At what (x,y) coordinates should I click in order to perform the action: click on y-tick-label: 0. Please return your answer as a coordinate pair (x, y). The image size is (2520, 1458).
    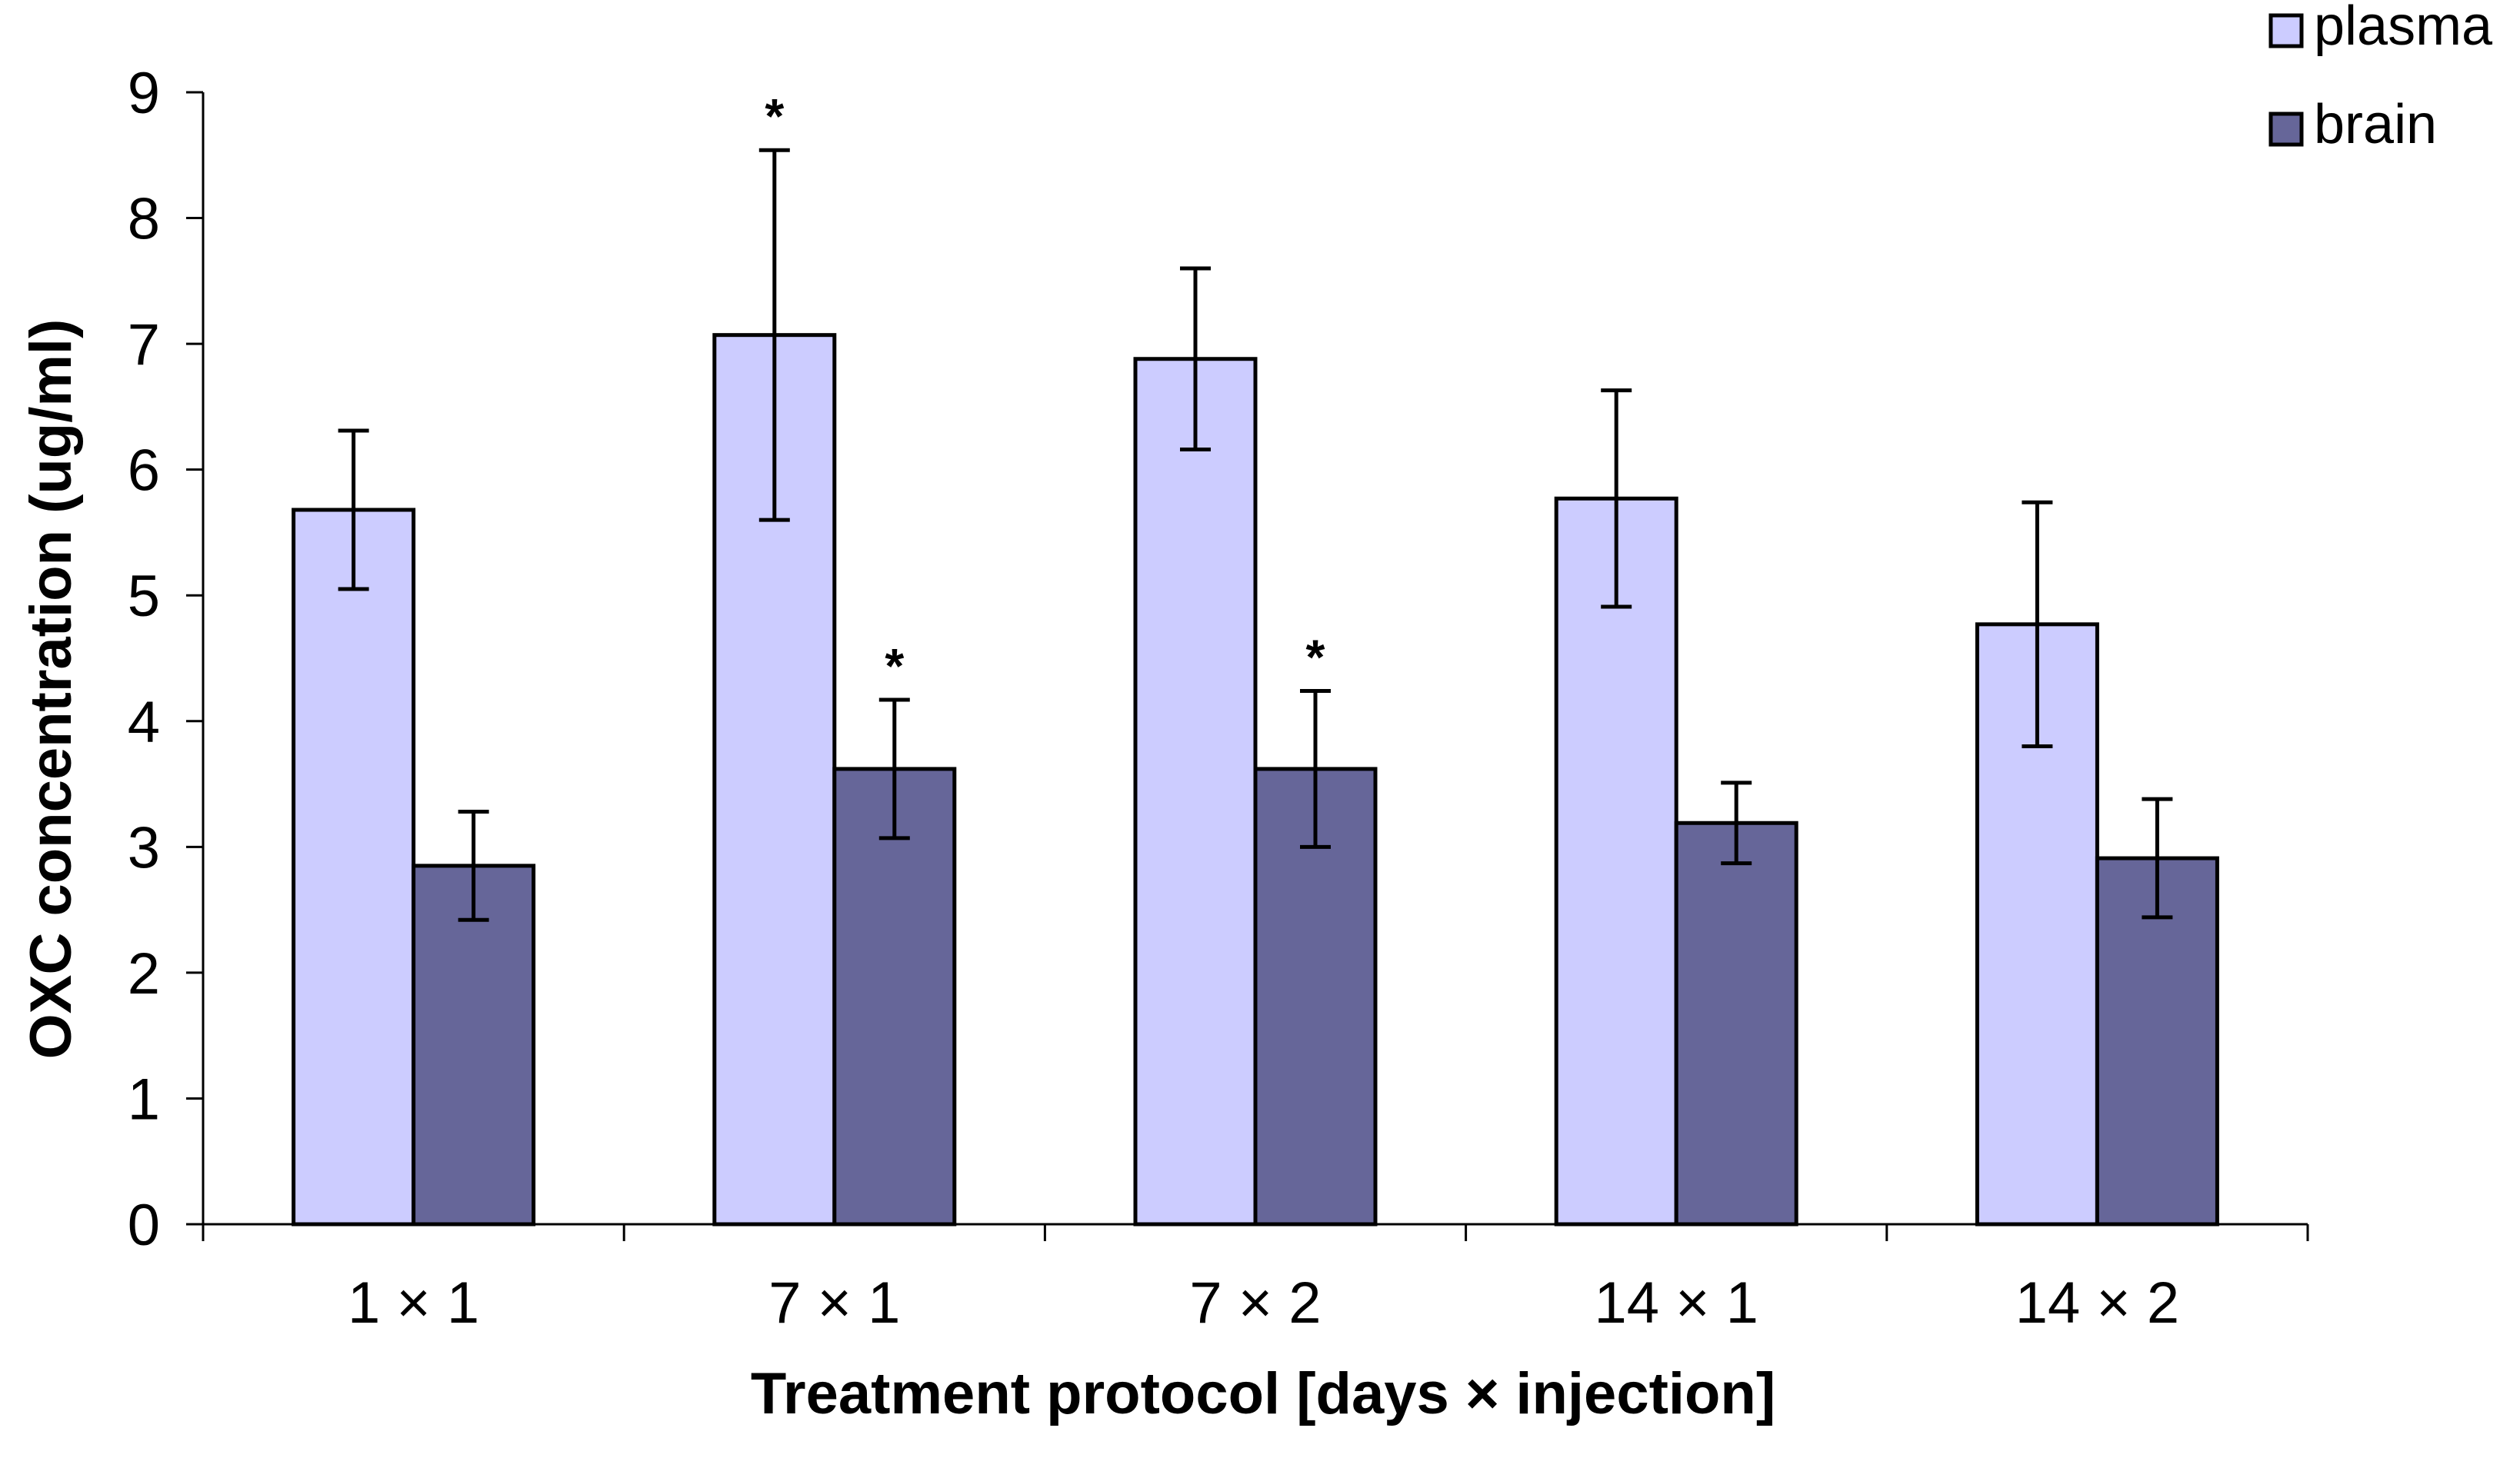
    Looking at the image, I should click on (144, 1226).